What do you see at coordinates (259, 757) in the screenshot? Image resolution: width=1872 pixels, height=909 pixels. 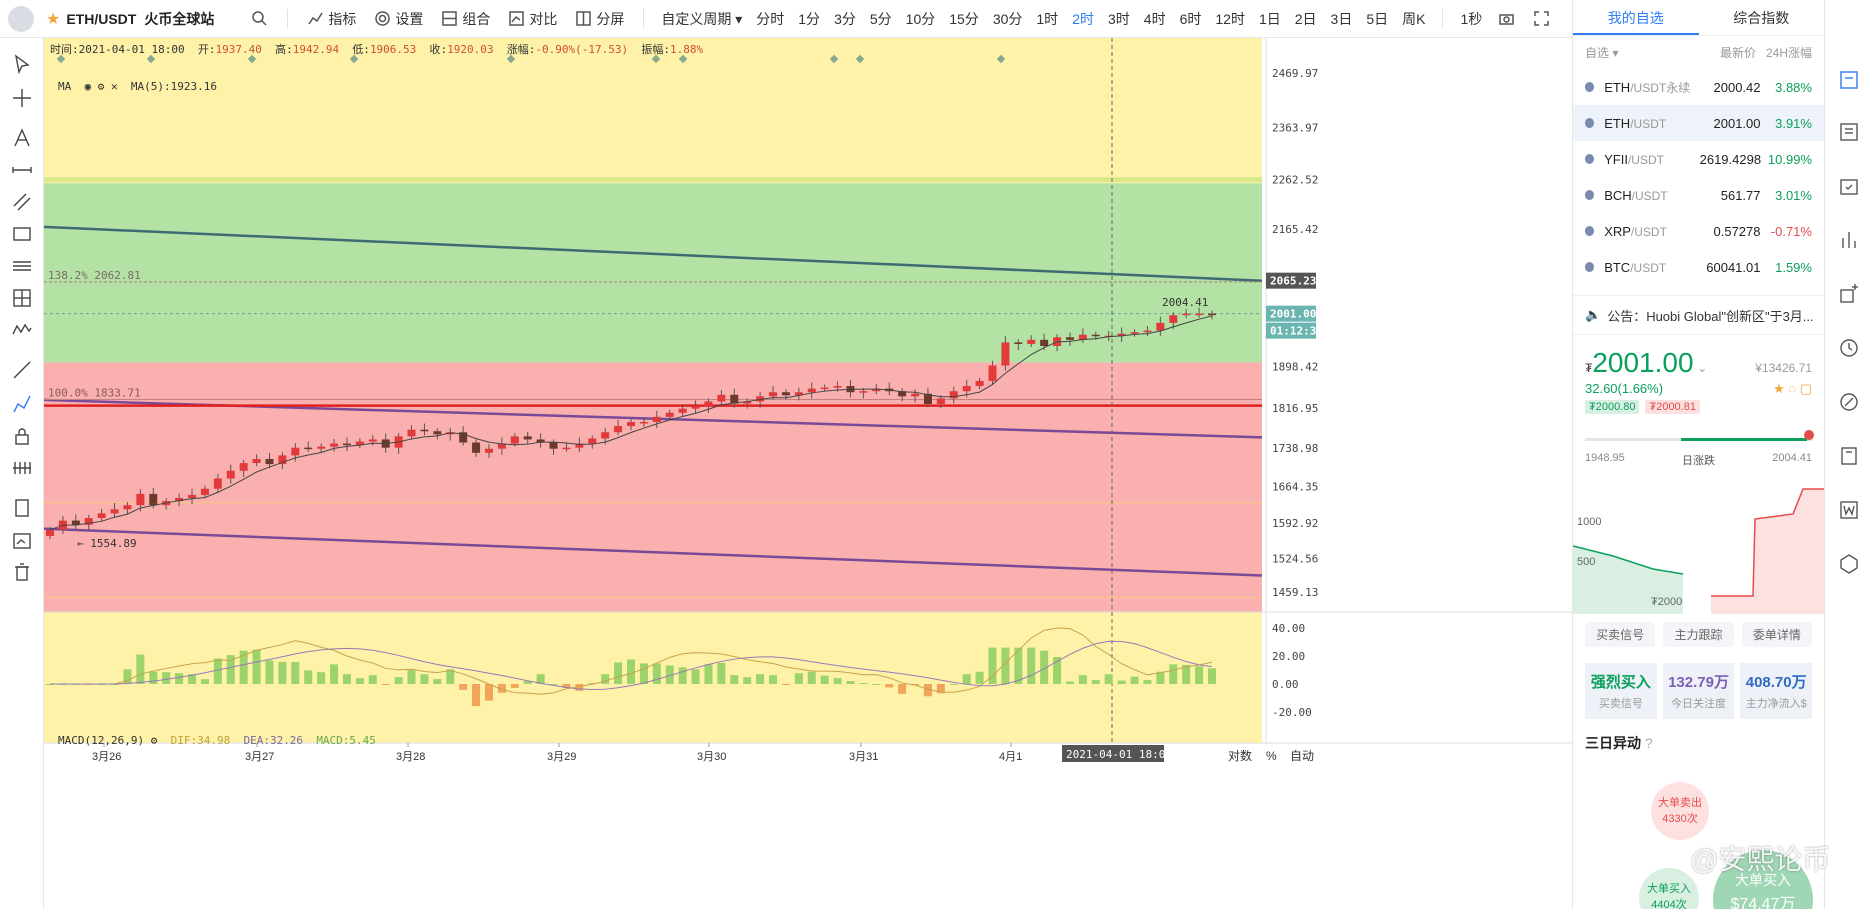 I see `time-label: 3月27` at bounding box center [259, 757].